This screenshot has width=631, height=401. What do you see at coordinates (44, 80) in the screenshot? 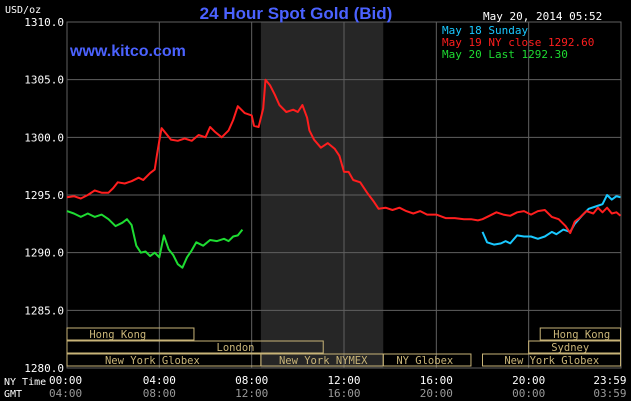
I see `y-tick-label: 1305.0` at bounding box center [44, 80].